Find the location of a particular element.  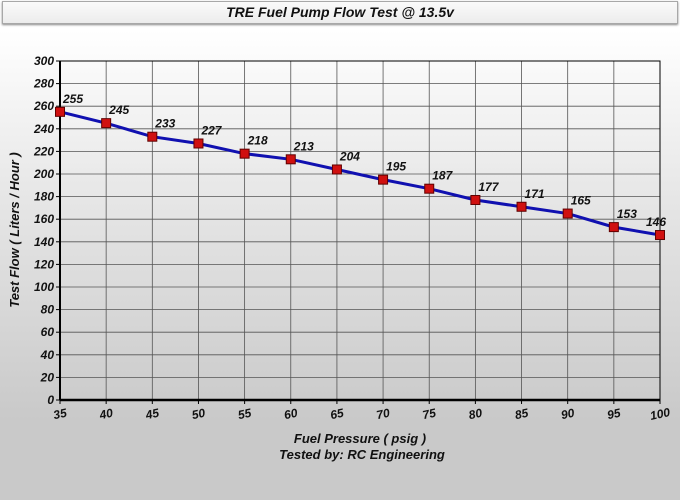

data-label: 213 is located at coordinates (303, 146).